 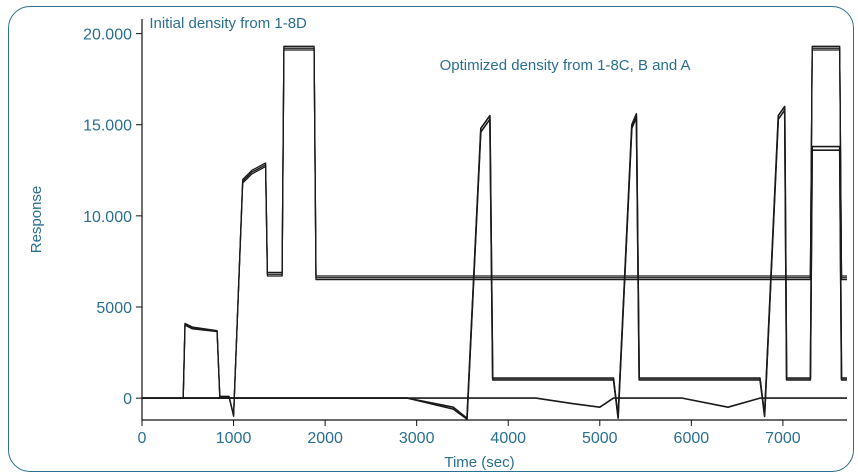 What do you see at coordinates (36, 220) in the screenshot?
I see `y-axis-title: Response` at bounding box center [36, 220].